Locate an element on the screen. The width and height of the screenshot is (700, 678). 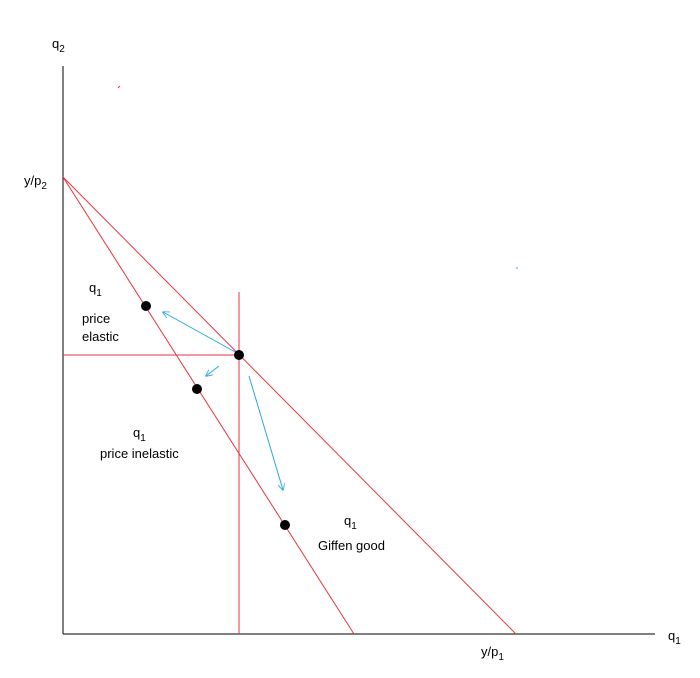
arrow-to-inelastic is located at coordinates (213, 370).